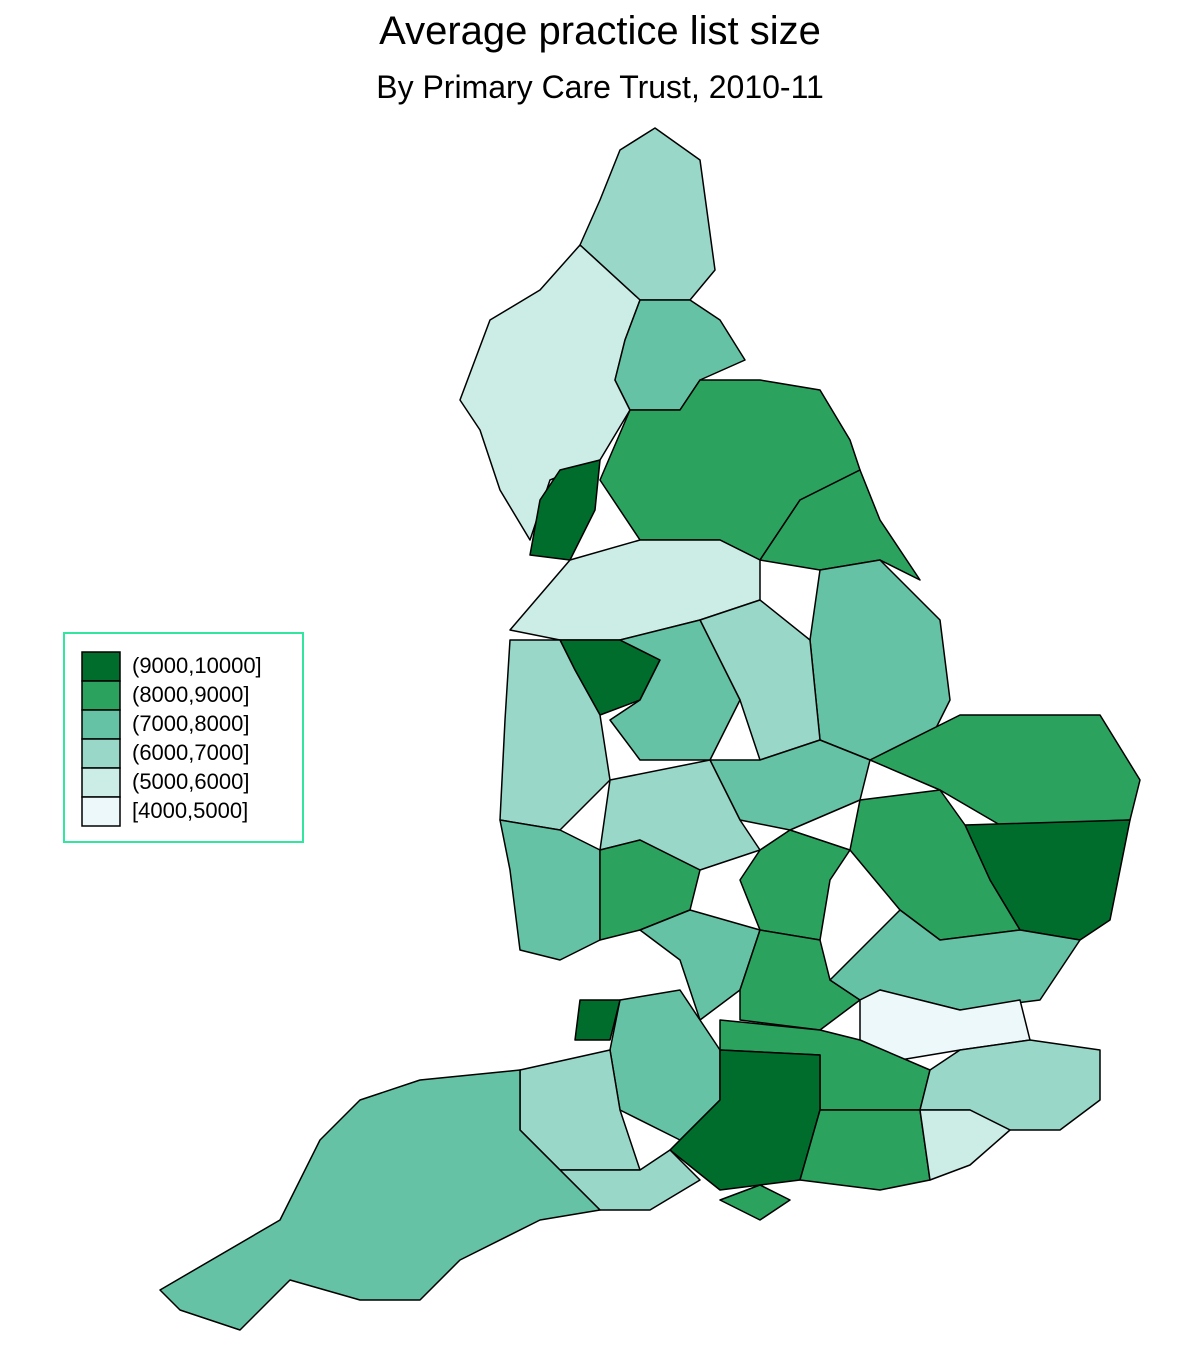  I want to click on legend-label: (8000,9000], so click(190, 694).